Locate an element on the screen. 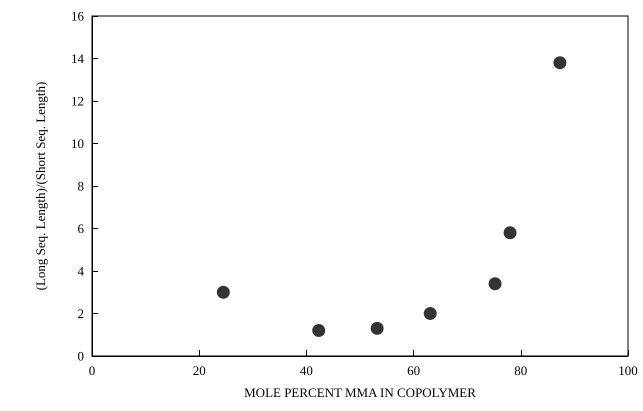  x-tick-label: 0 is located at coordinates (92, 370).